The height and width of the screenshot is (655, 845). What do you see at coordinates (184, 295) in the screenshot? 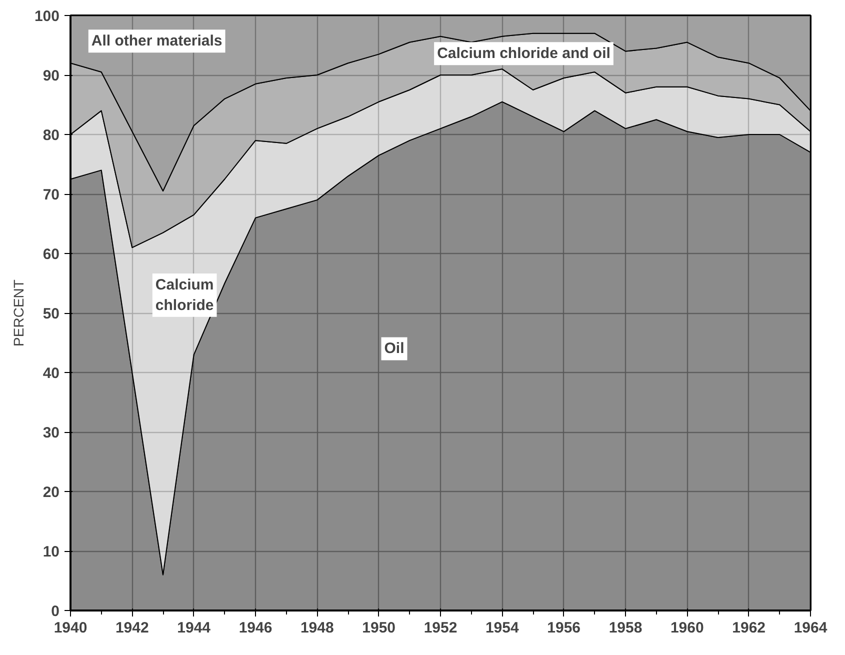
I see `series-label: Calcium chloride` at bounding box center [184, 295].